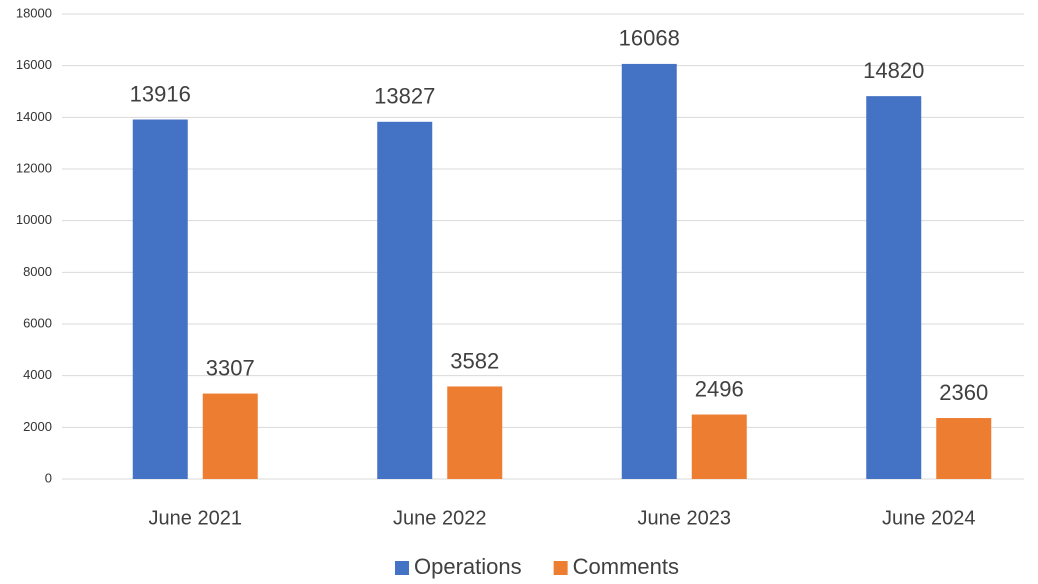 The image size is (1038, 584). Describe the element at coordinates (34, 12) in the screenshot. I see `y-tick-label: 18000` at that location.